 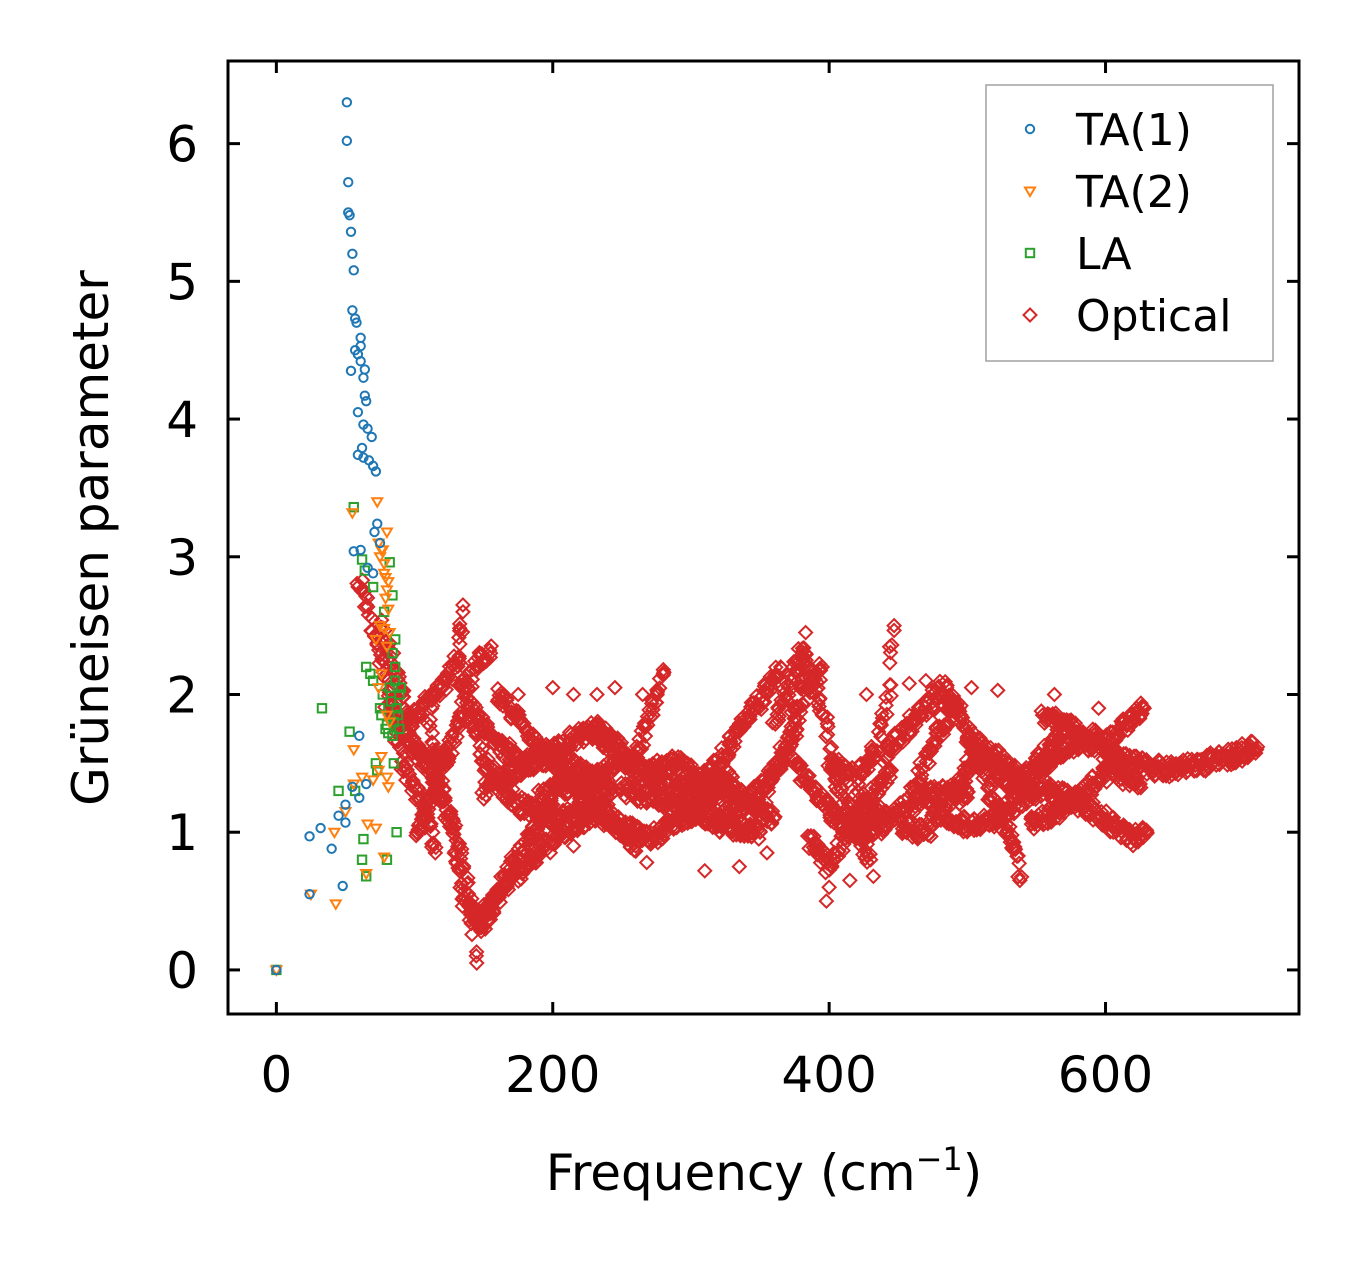 What do you see at coordinates (276, 1075) in the screenshot?
I see `x-tick-label: 0` at bounding box center [276, 1075].